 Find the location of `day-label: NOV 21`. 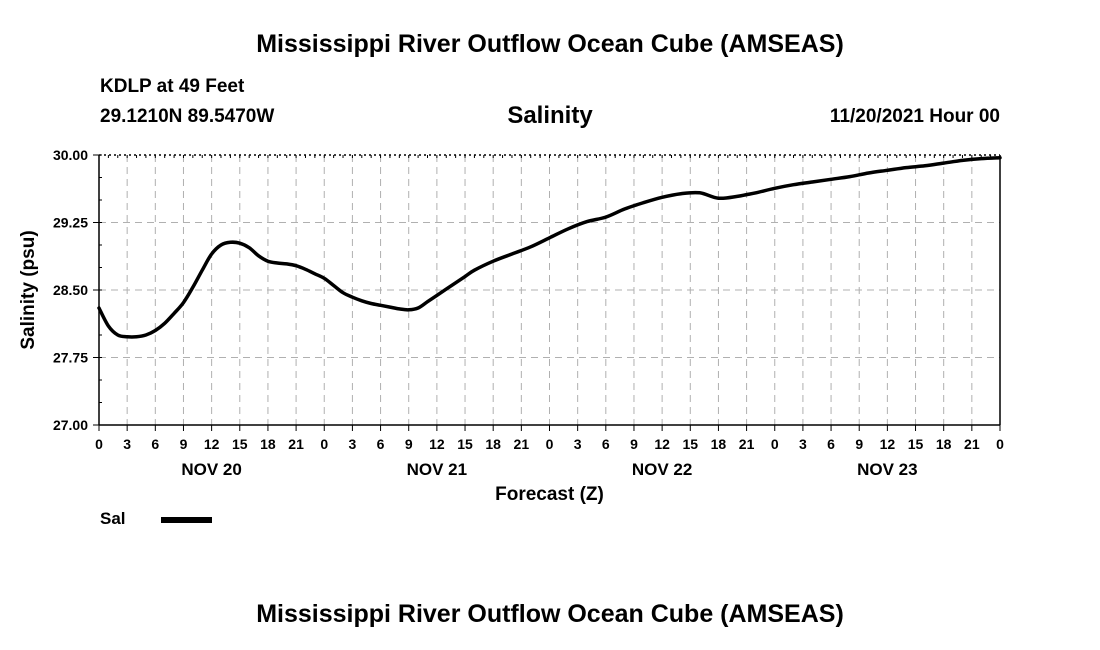

day-label: NOV 21 is located at coordinates (437, 469).